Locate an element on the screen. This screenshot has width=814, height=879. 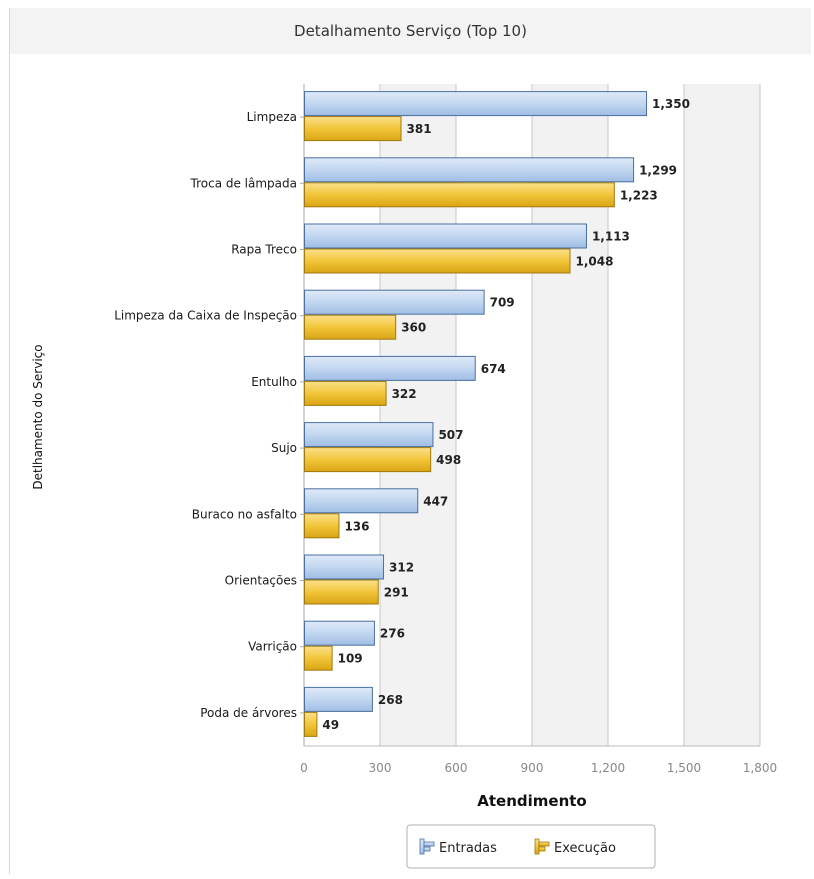
data-label-execucao: 360 is located at coordinates (413, 328).